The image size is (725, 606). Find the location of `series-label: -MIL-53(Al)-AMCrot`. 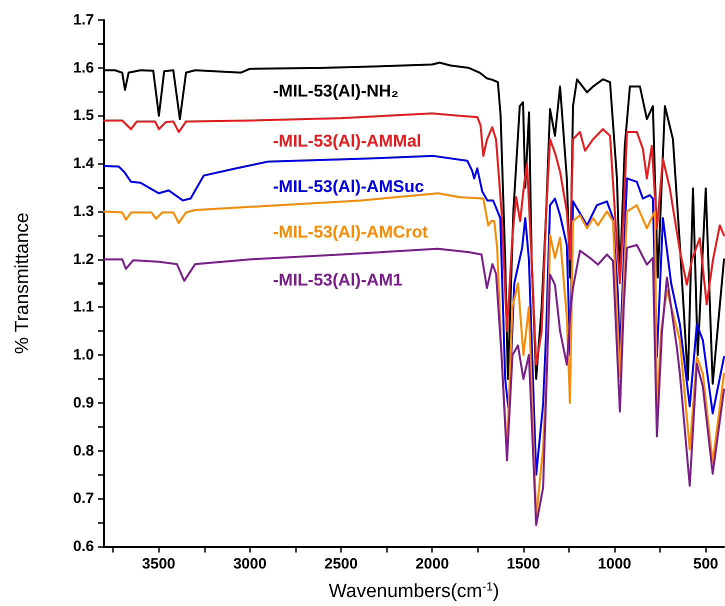

series-label: -MIL-53(Al)-AMCrot is located at coordinates (350, 232).